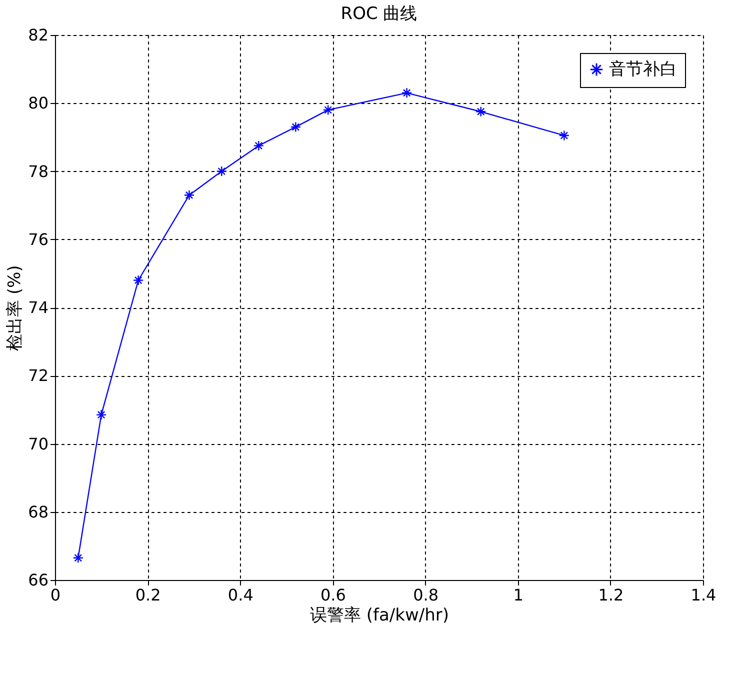 This screenshot has height=673, width=752. What do you see at coordinates (38, 239) in the screenshot?
I see `y-tick-label: 76` at bounding box center [38, 239].